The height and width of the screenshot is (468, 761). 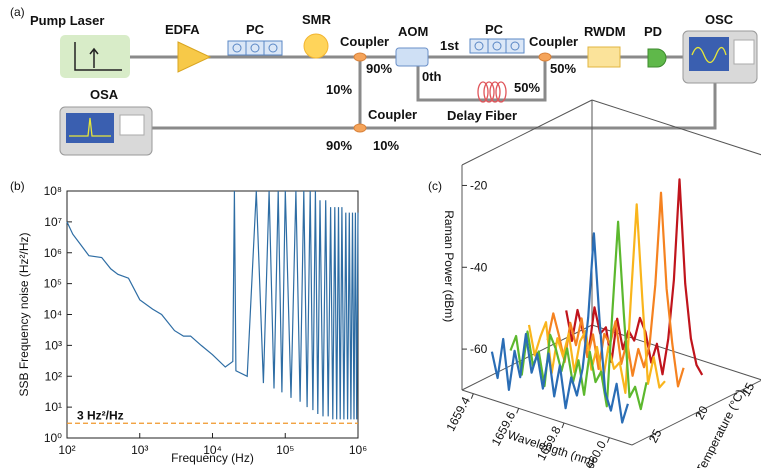 I want to click on annotation: 3 Hz²/Hz, so click(x=100, y=415).